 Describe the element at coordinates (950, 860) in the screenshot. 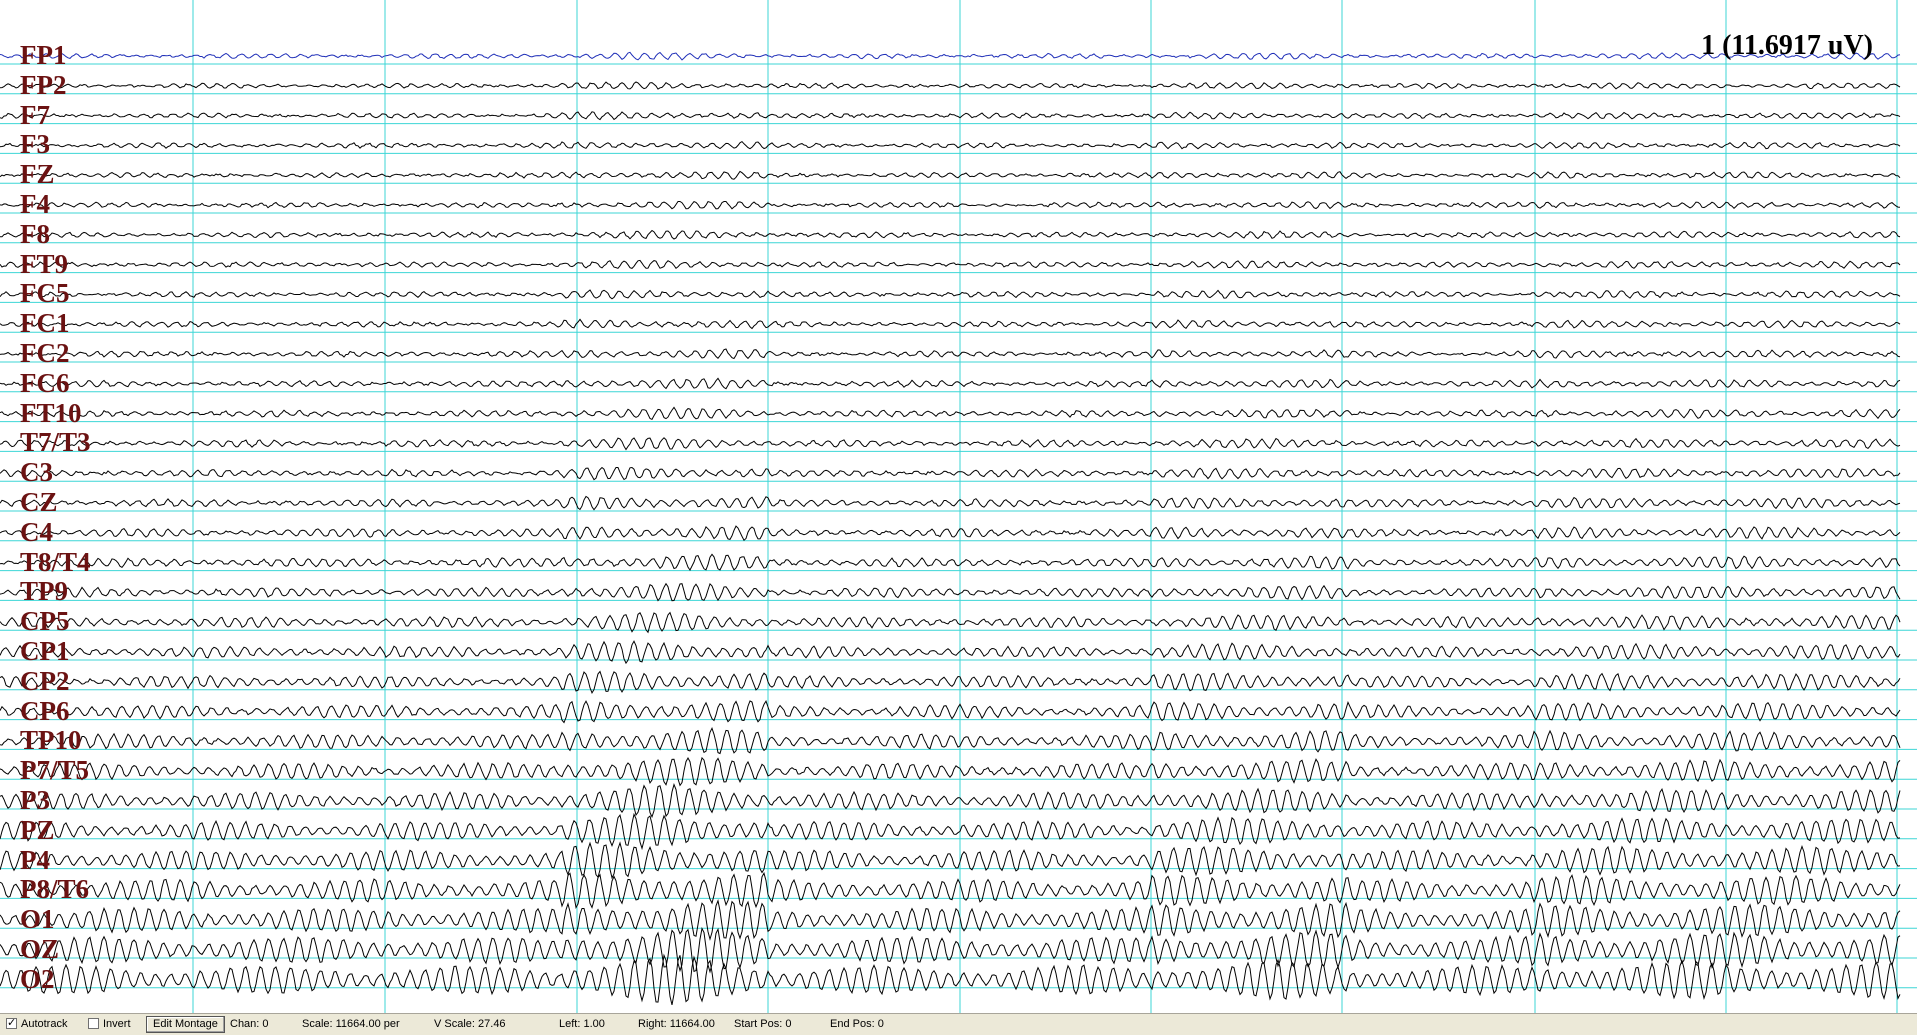

I see `eeg-trace-p4` at that location.